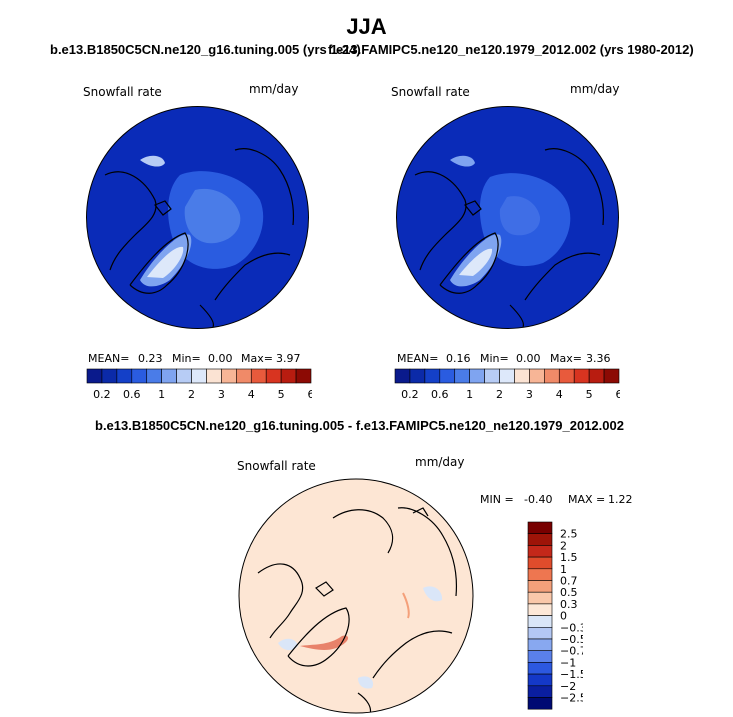 This screenshot has height=717, width=733. I want to click on right-colorbar-tick-label: 3, so click(529, 394).